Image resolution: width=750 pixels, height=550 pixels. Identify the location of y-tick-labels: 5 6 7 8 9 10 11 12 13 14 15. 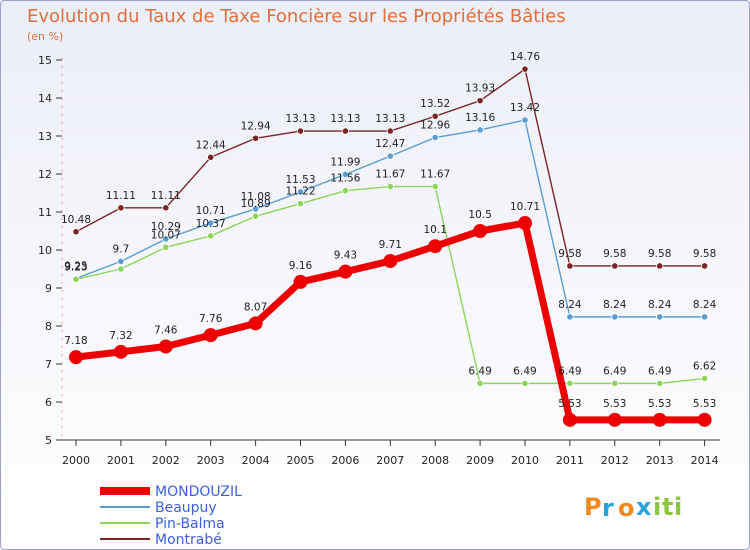
(50, 250).